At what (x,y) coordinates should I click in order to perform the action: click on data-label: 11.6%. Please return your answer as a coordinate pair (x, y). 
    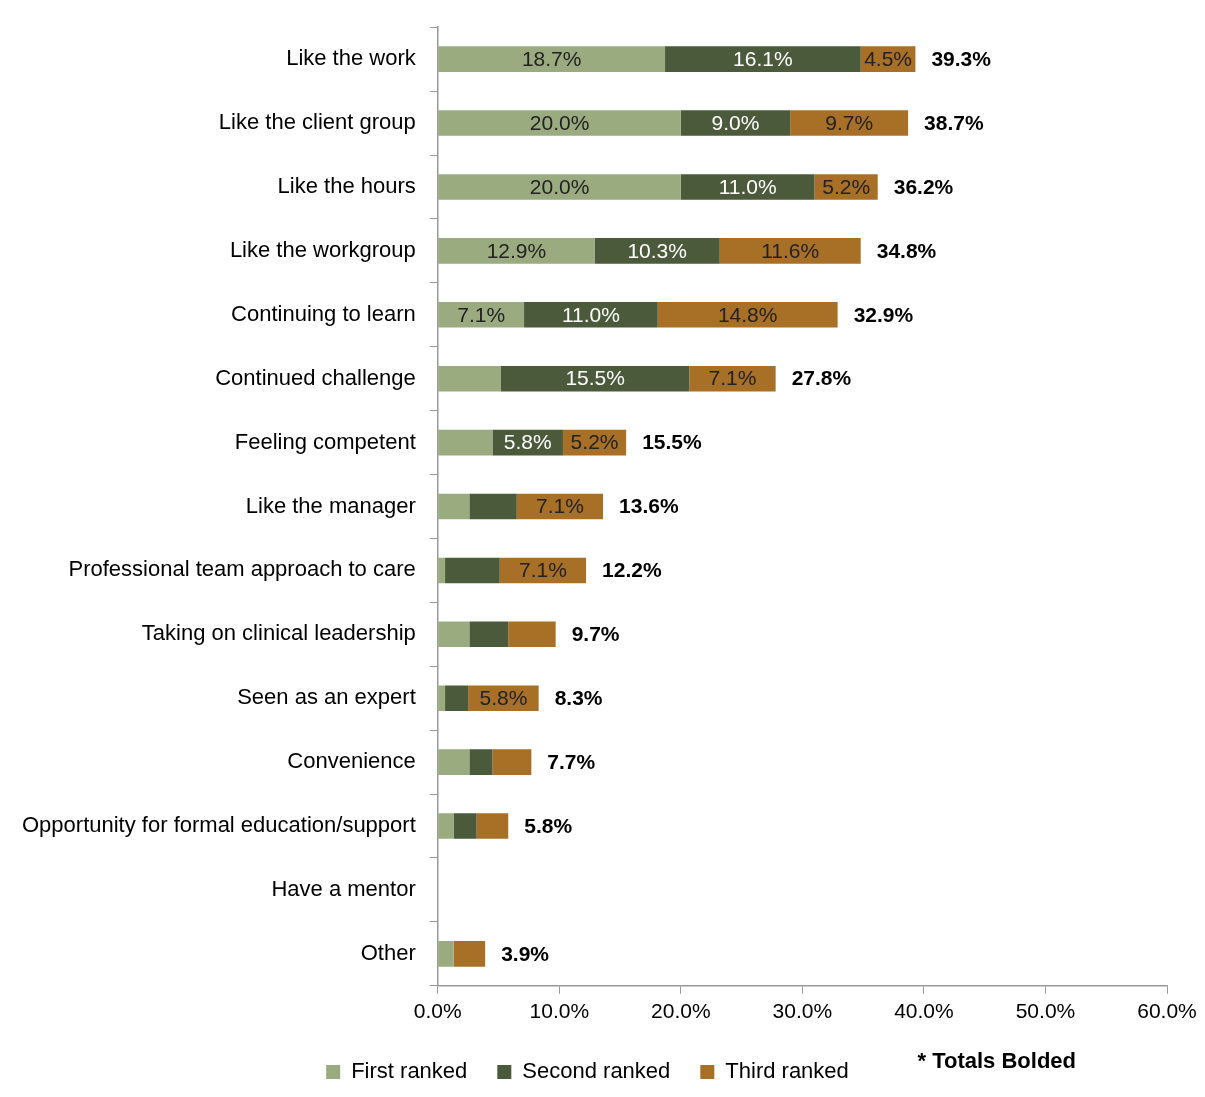
    Looking at the image, I should click on (790, 250).